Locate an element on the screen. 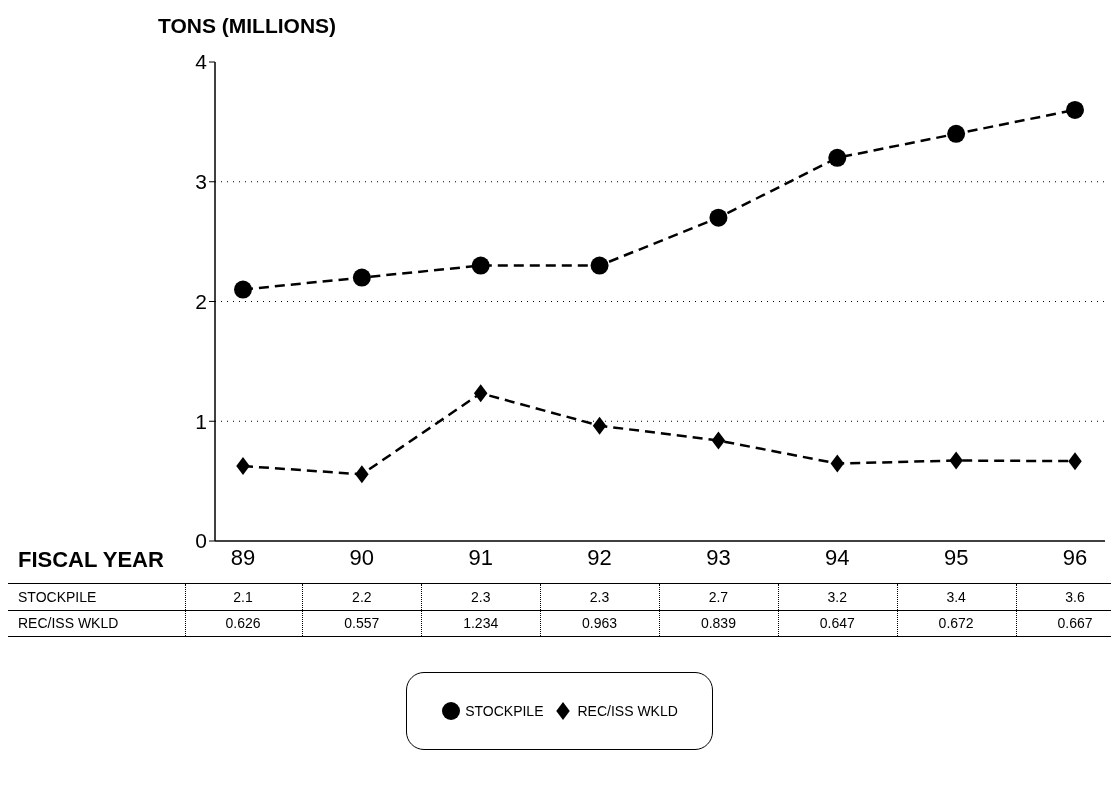 This screenshot has height=790, width=1119. data-label: 0.647 is located at coordinates (837, 623).